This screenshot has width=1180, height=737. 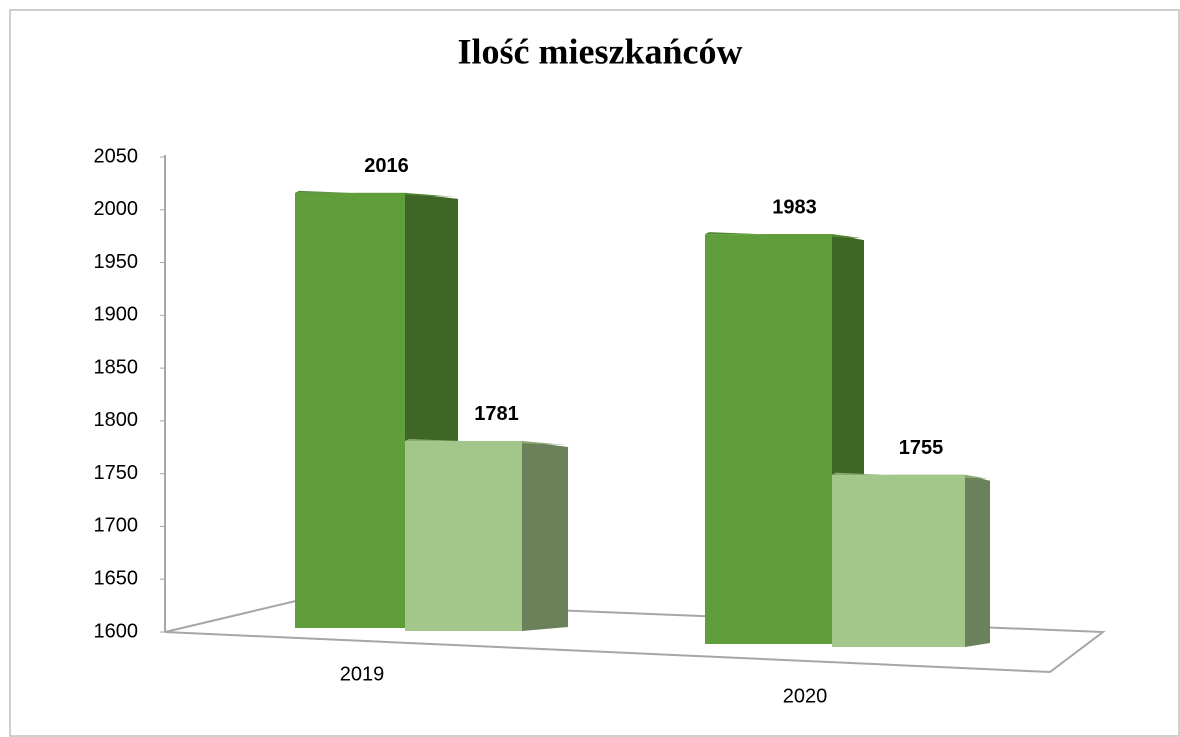 What do you see at coordinates (496, 414) in the screenshot?
I see `value-label: 1781` at bounding box center [496, 414].